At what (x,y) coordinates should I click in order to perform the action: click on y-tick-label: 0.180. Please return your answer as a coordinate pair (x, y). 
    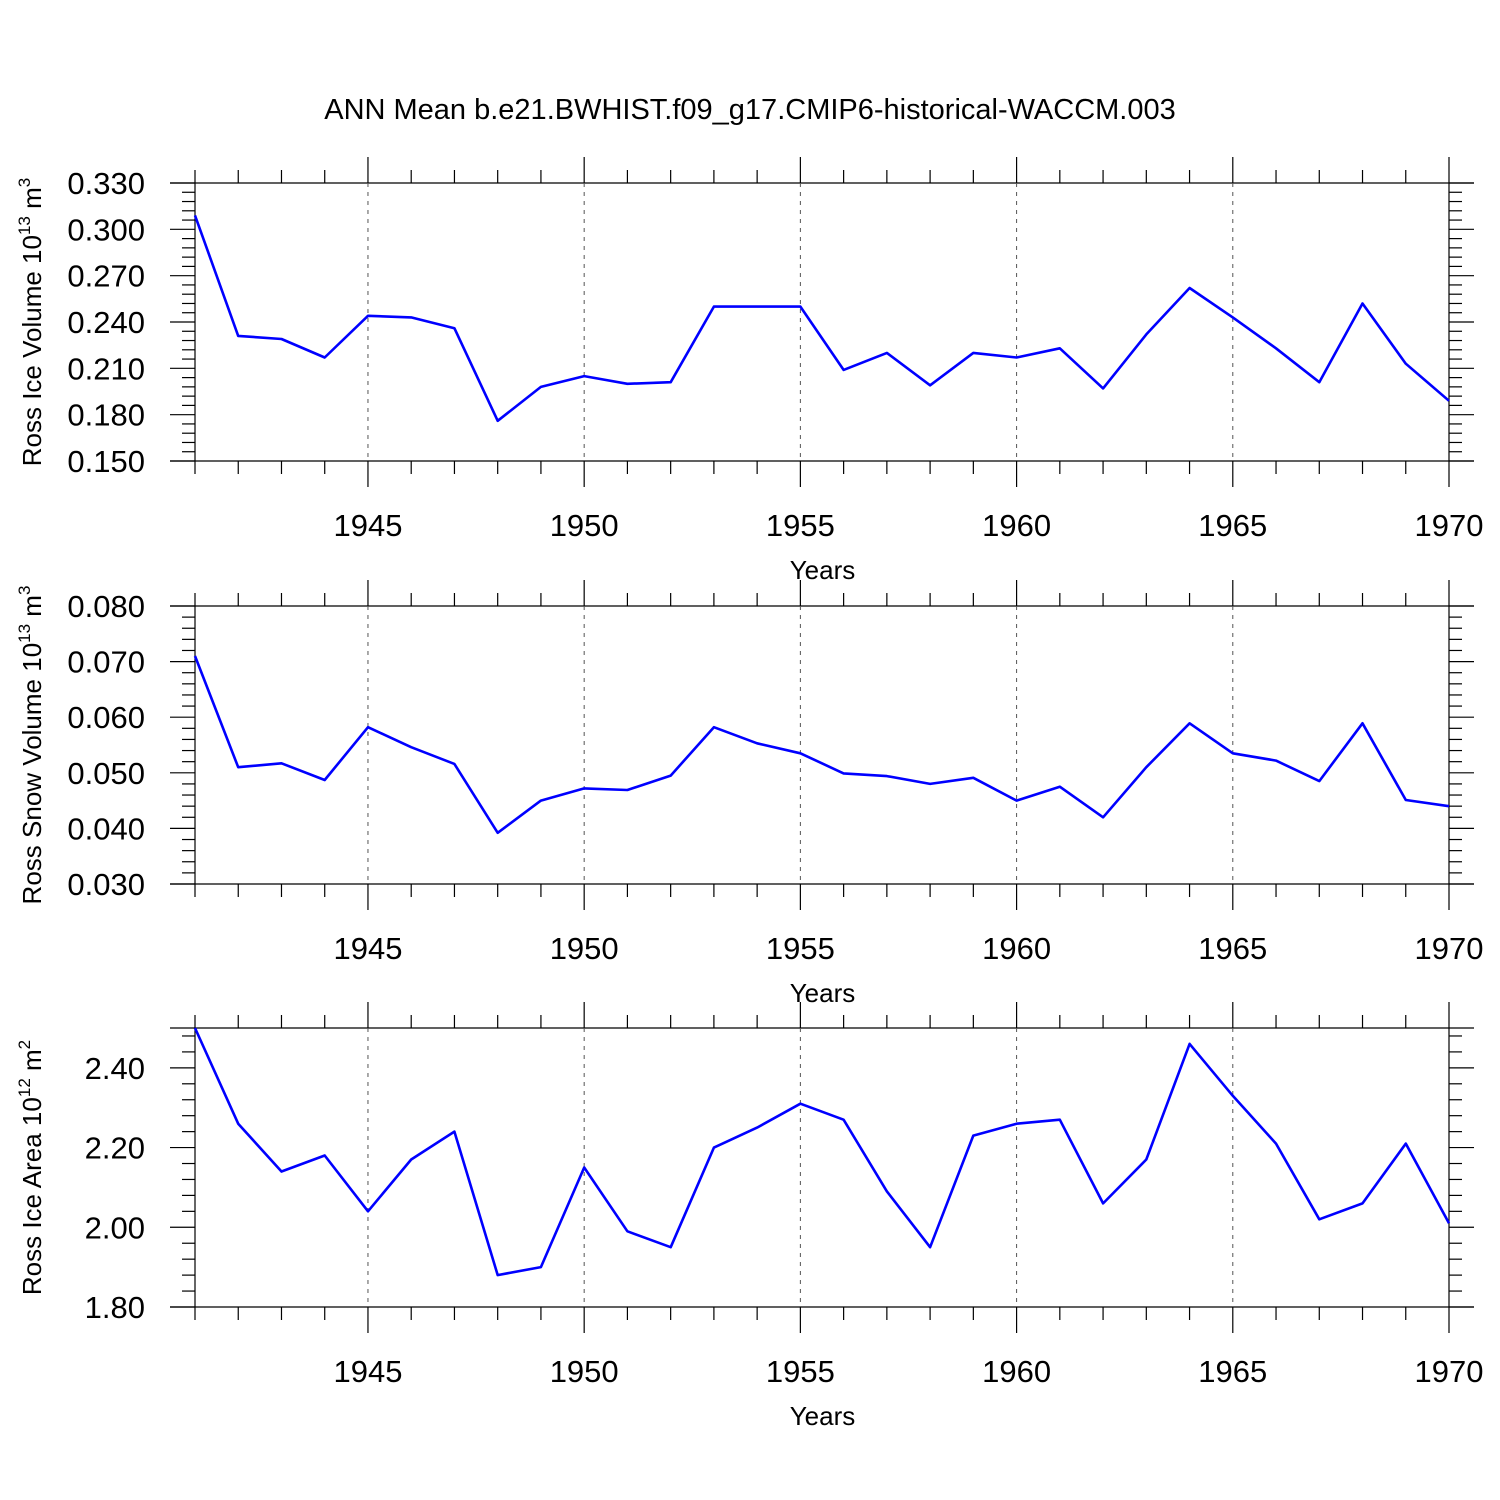
    Looking at the image, I should click on (106, 415).